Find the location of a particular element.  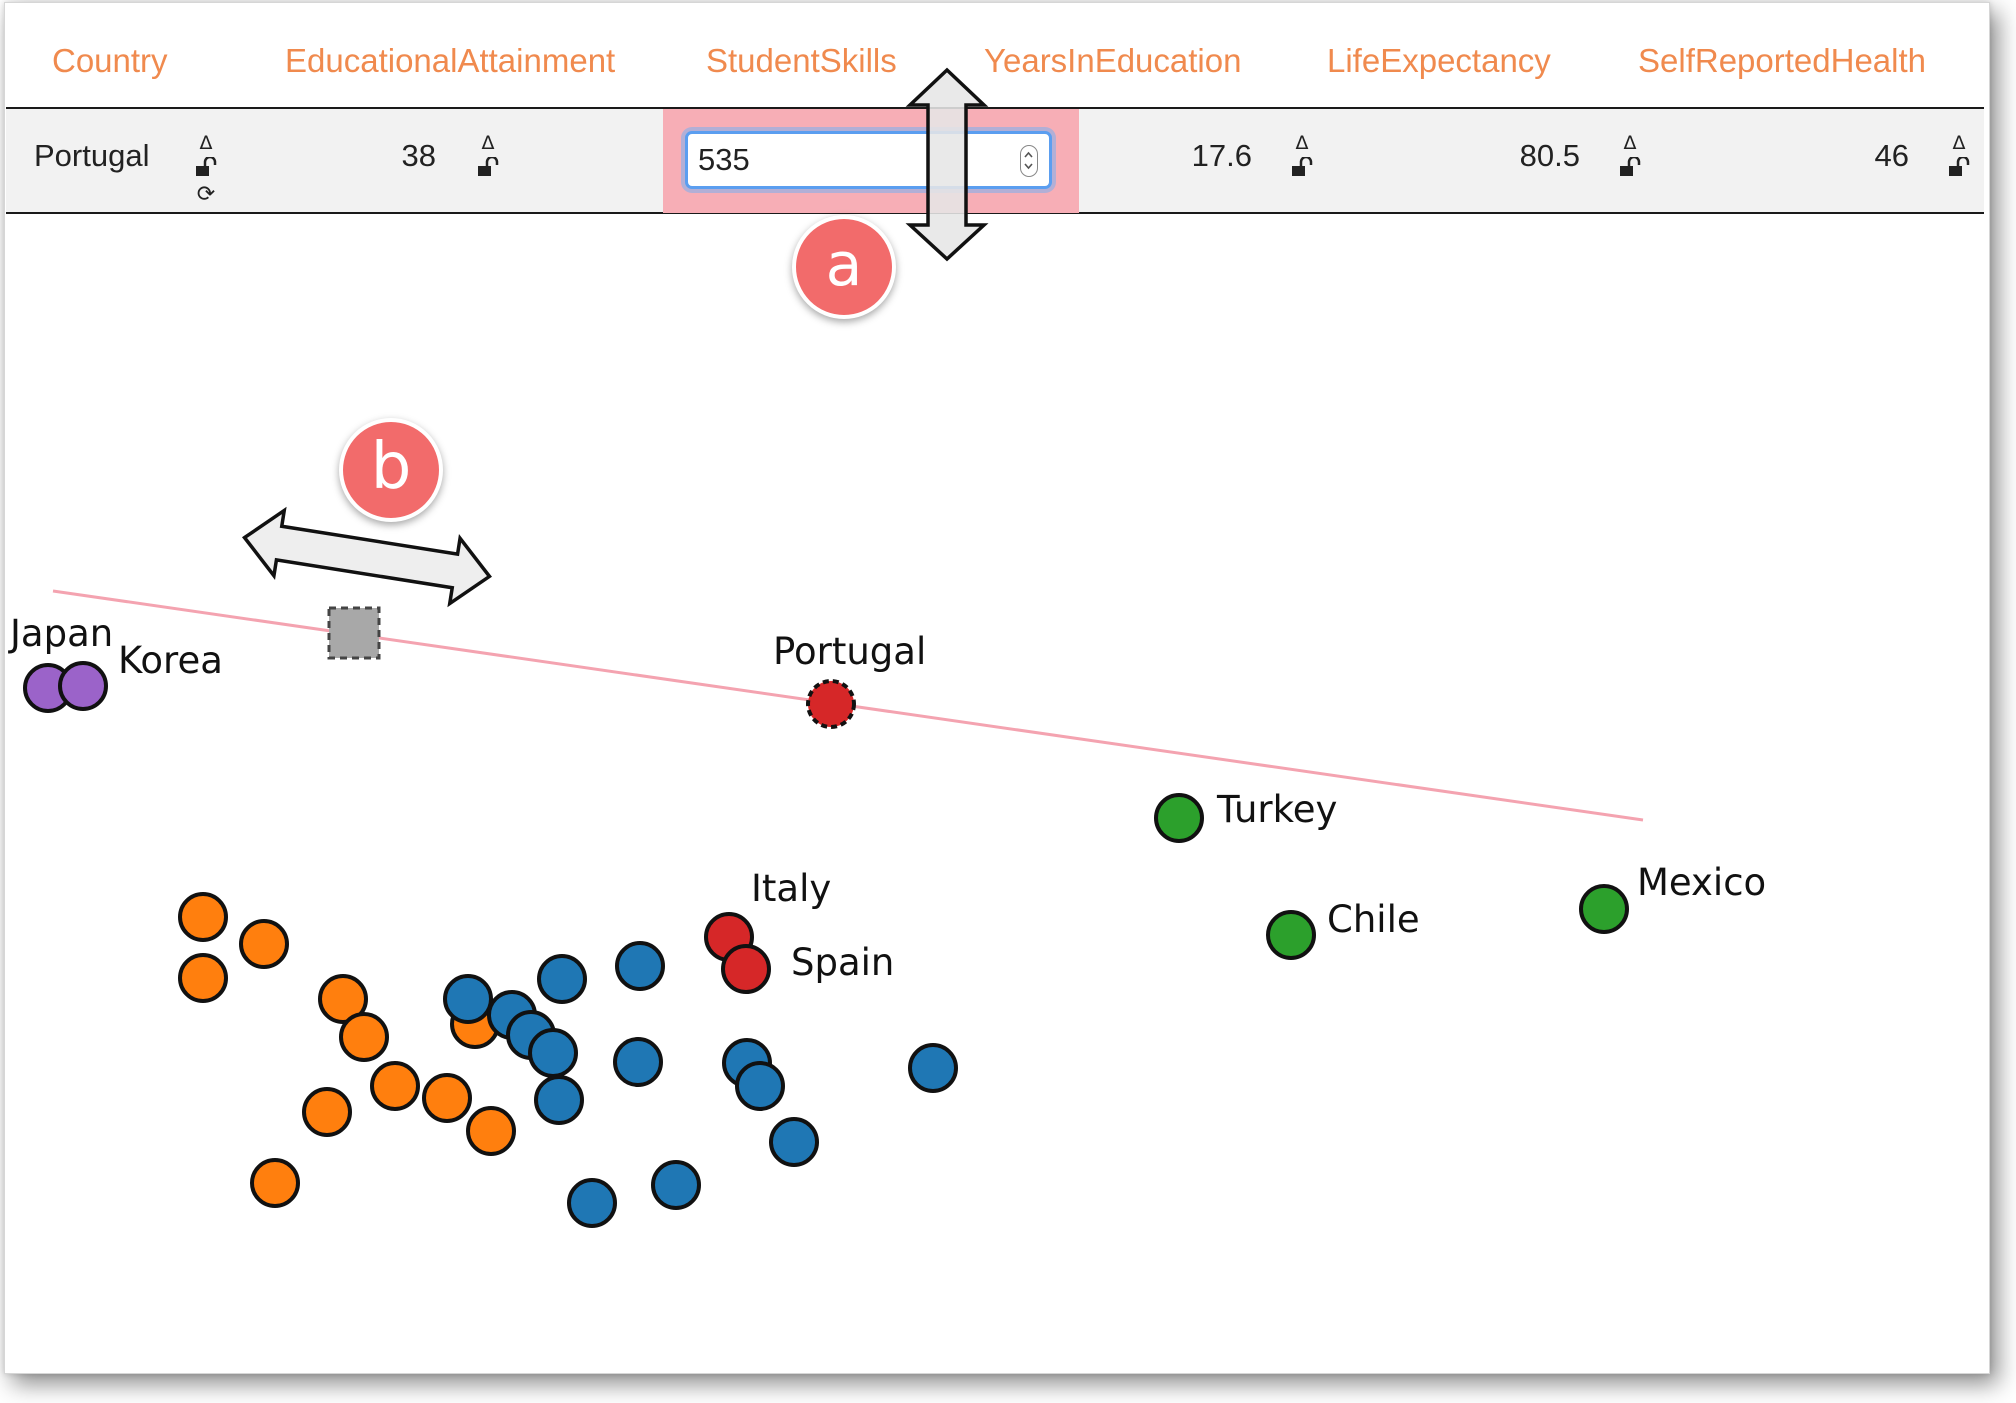

annotation-marker-b: b is located at coordinates (391, 470).